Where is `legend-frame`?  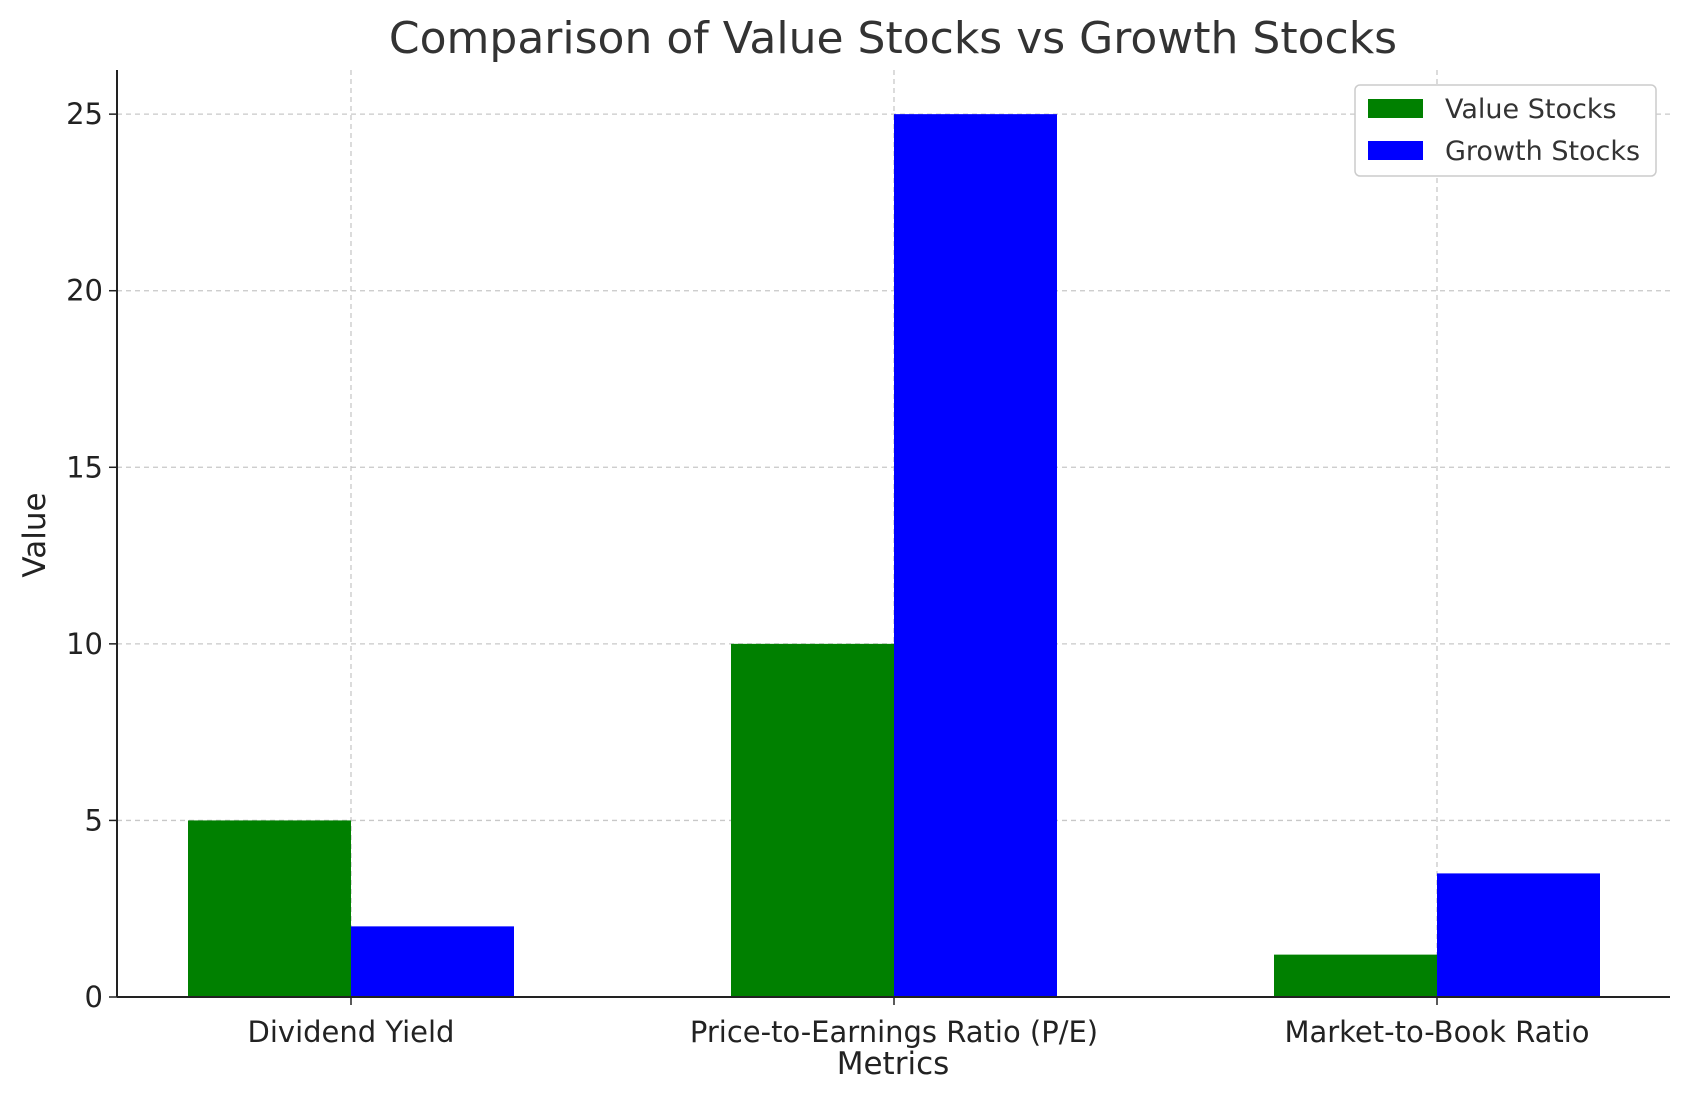 legend-frame is located at coordinates (1505, 130).